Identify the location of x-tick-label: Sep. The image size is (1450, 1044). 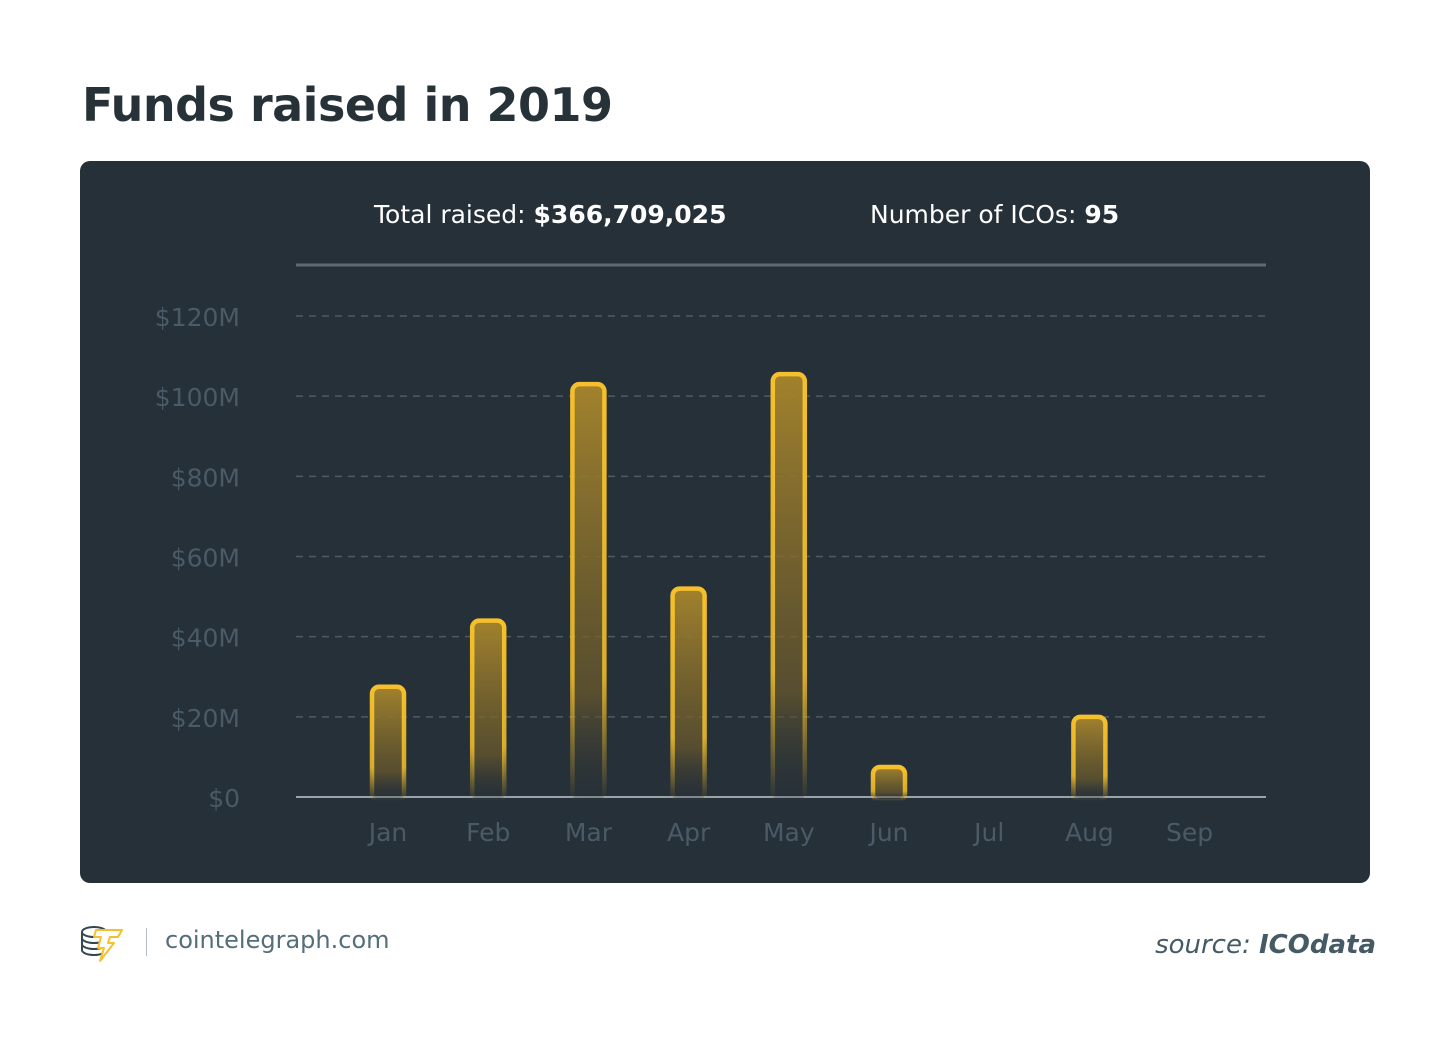
(1189, 832).